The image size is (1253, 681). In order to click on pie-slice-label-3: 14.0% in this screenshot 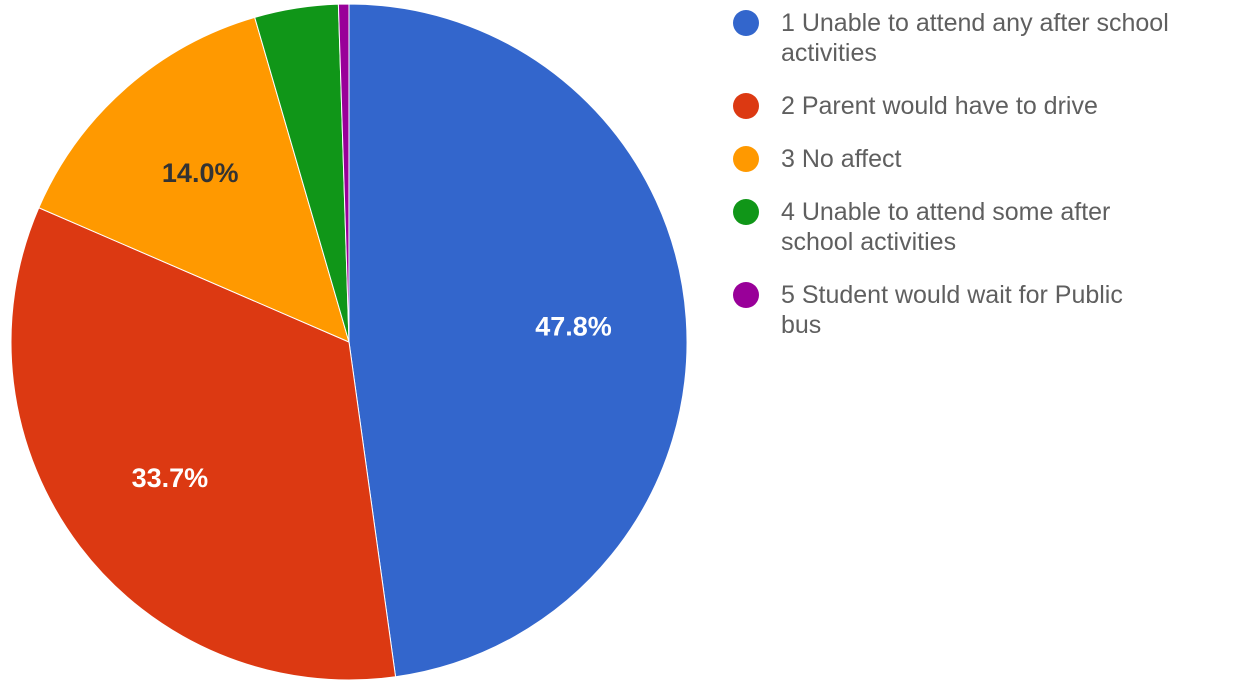, I will do `click(200, 173)`.